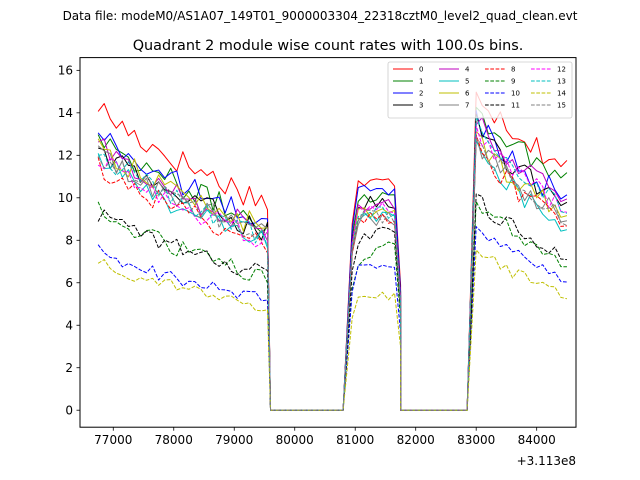 Image resolution: width=640 pixels, height=480 pixels. What do you see at coordinates (355, 440) in the screenshot?
I see `x-tick-label: 81000` at bounding box center [355, 440].